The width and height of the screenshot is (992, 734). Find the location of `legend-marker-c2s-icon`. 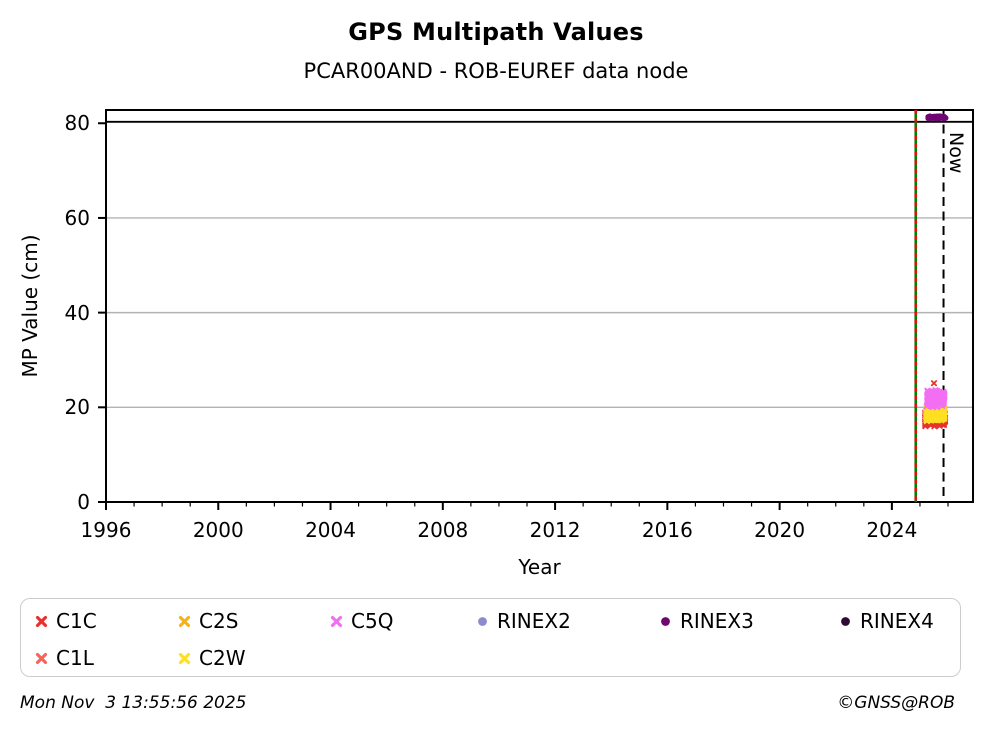

legend-marker-c2s-icon is located at coordinates (184, 621).